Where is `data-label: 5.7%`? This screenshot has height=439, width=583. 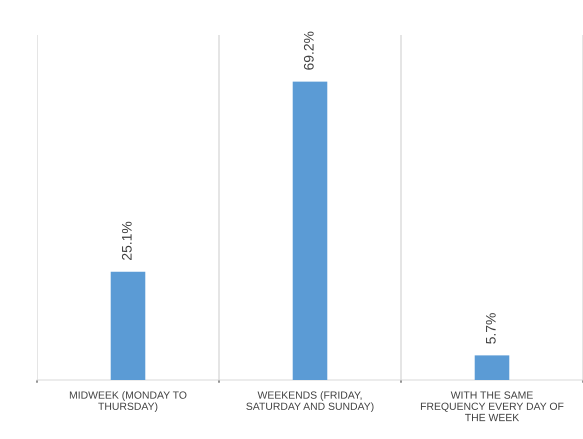 data-label: 5.7% is located at coordinates (491, 328).